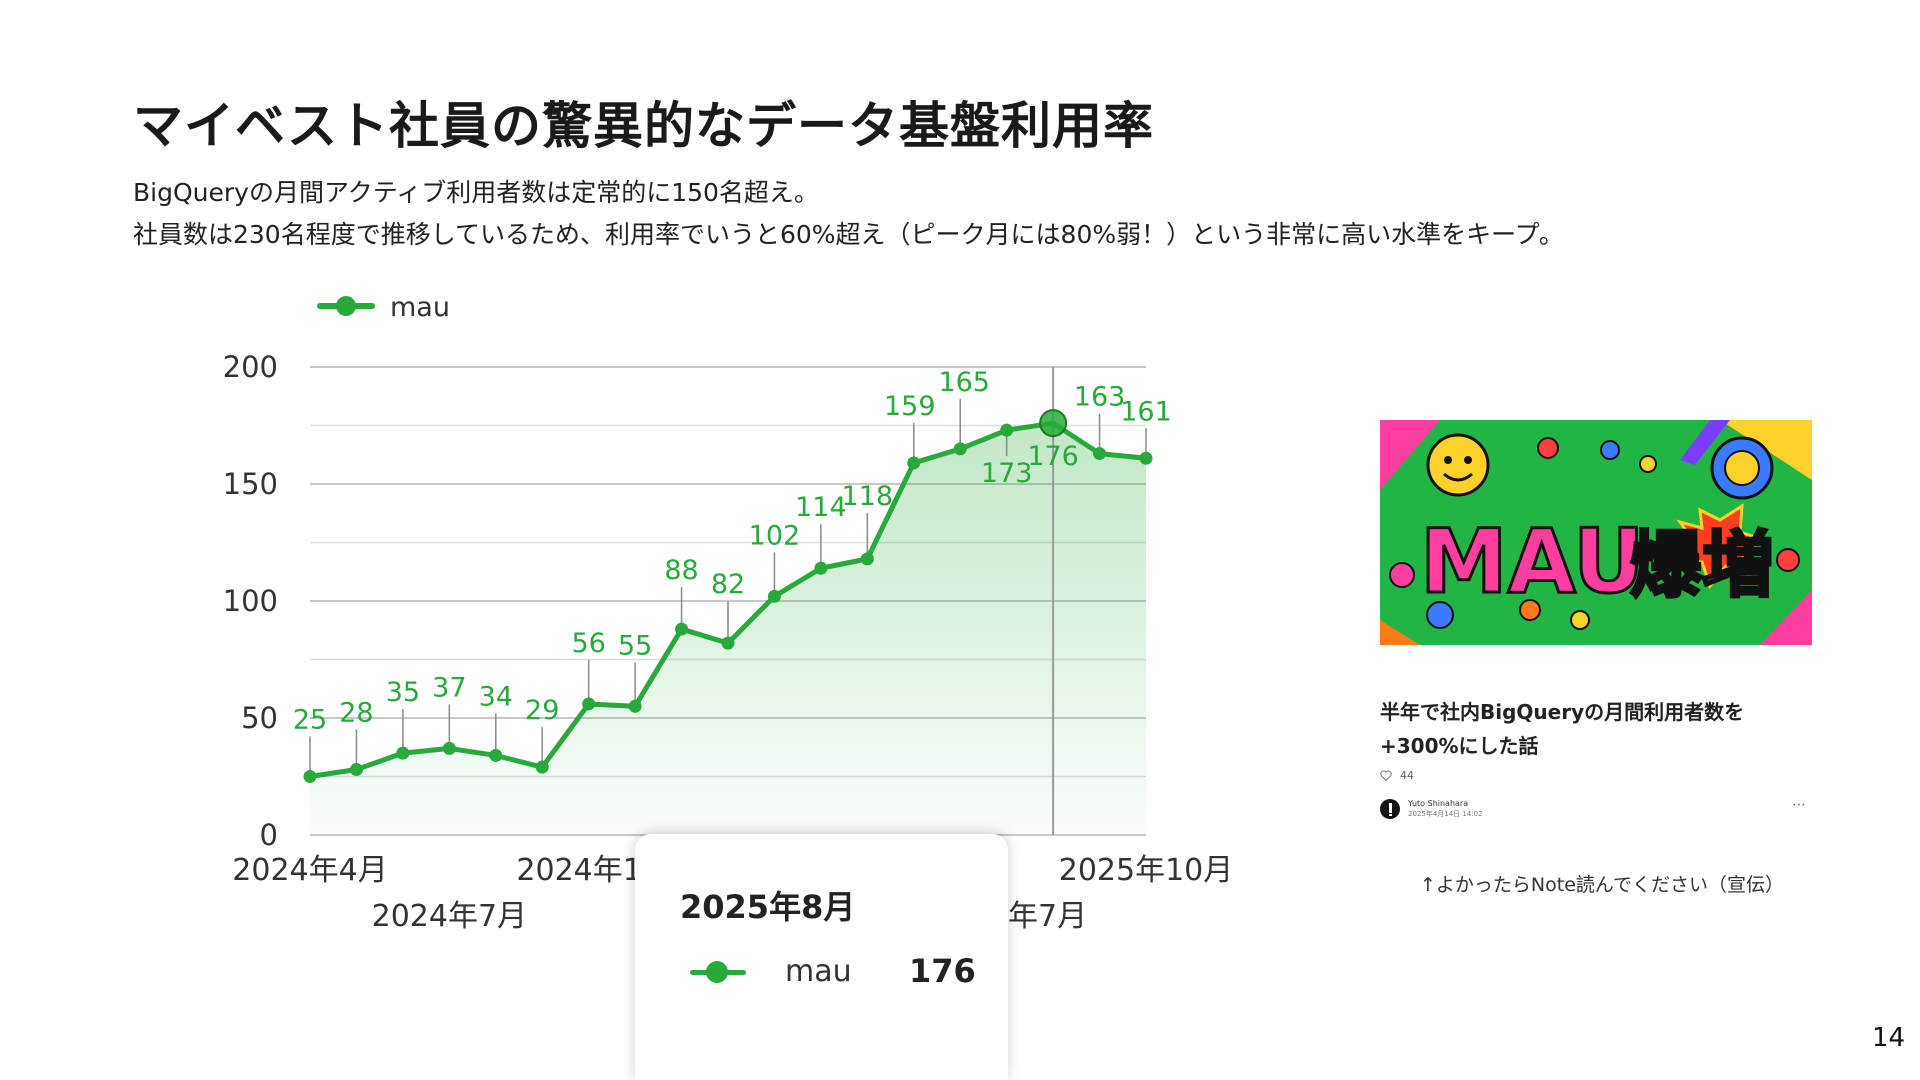 This screenshot has height=1080, width=1920. I want to click on author-date: 2025年4月14日 14:02, so click(1445, 814).